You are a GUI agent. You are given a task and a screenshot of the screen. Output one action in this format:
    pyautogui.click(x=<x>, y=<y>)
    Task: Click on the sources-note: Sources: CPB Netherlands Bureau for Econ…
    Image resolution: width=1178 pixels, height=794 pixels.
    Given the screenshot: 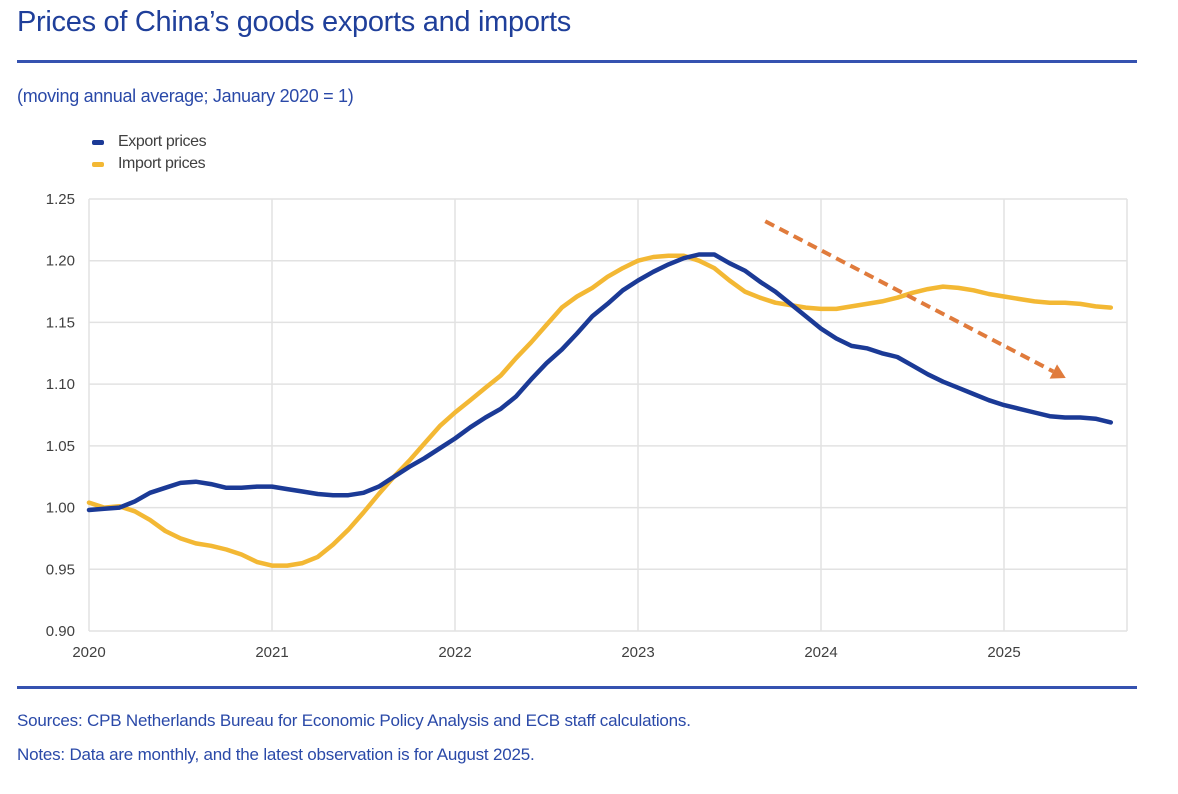 What is the action you would take?
    pyautogui.click(x=354, y=720)
    